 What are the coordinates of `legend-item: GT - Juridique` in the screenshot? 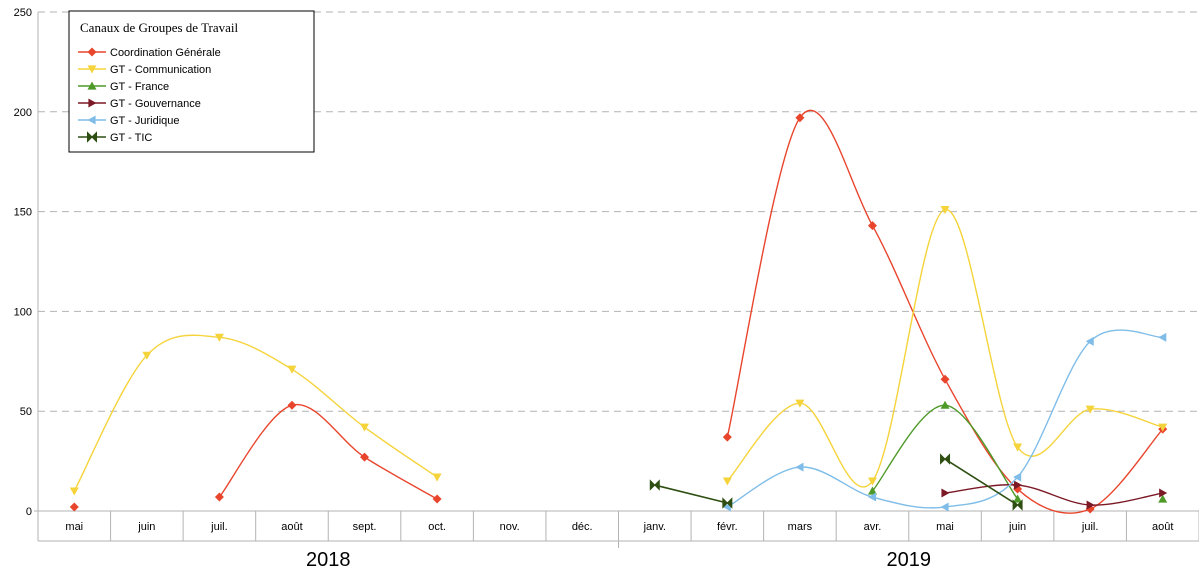 It's located at (129, 121).